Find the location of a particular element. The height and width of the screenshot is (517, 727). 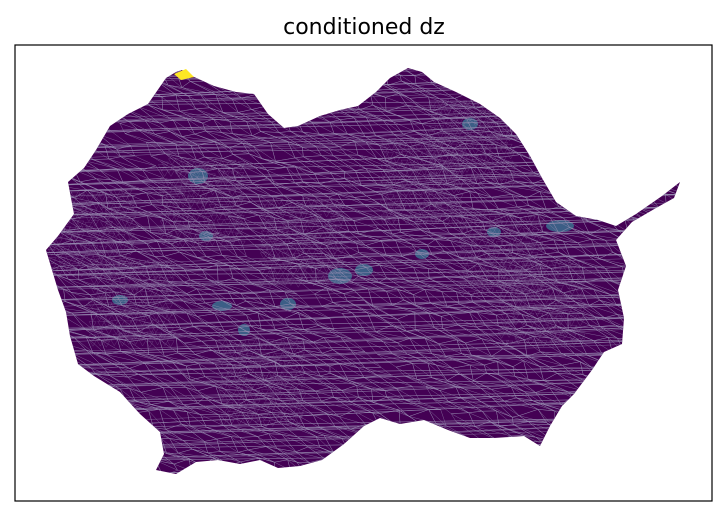

max-dz-cell is located at coordinates (184, 74).